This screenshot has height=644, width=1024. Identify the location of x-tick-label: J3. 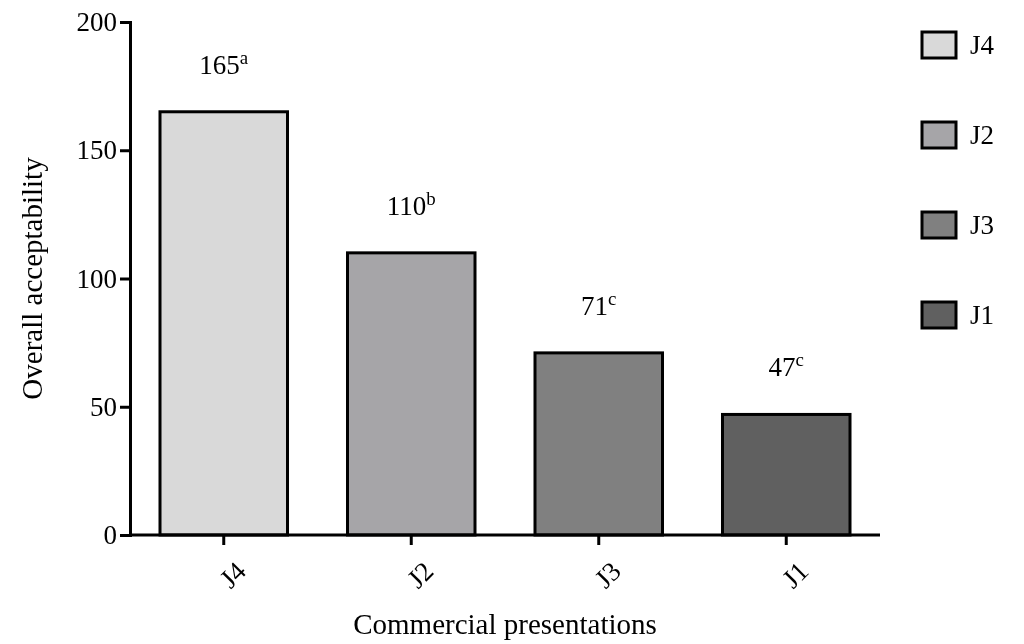
(607, 575).